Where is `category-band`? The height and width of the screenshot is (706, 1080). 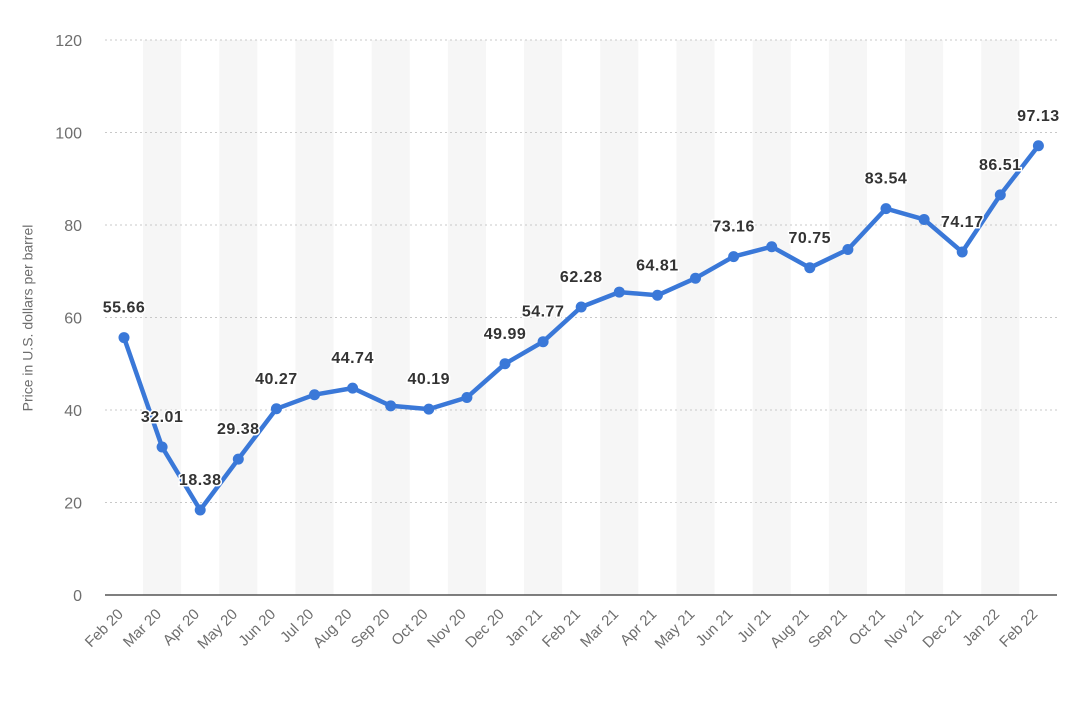
category-band is located at coordinates (162, 317).